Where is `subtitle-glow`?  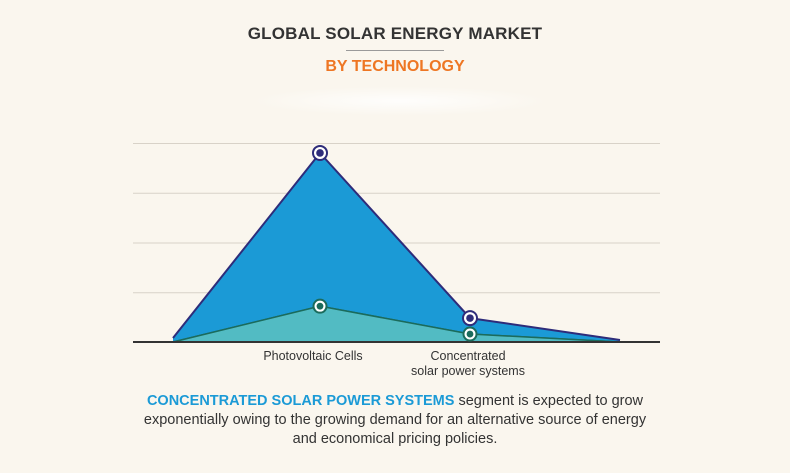 subtitle-glow is located at coordinates (400, 101).